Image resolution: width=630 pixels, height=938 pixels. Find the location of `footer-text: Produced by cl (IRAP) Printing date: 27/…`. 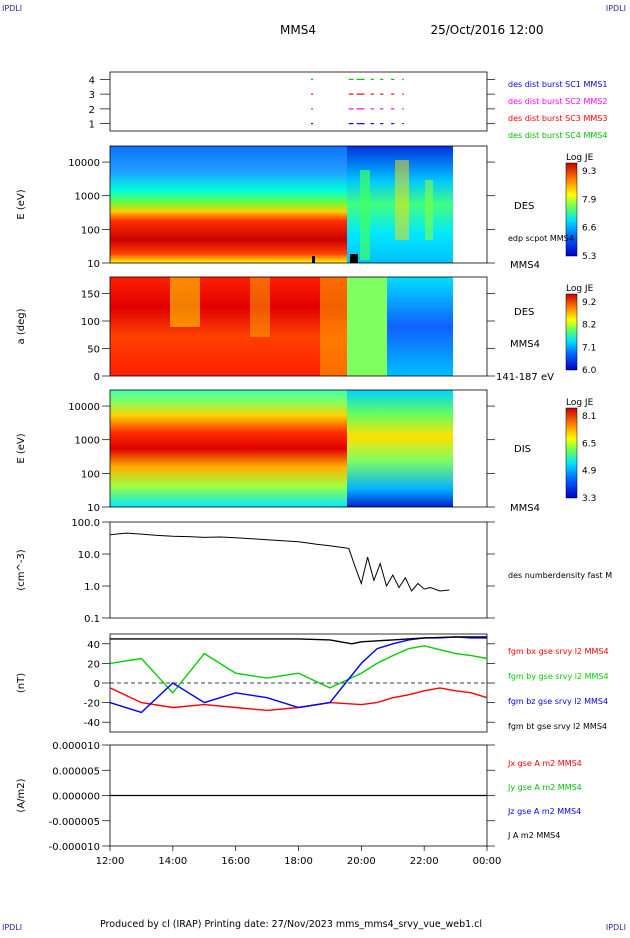

footer-text: Produced by cl (IRAP) Printing date: 27/… is located at coordinates (291, 924).